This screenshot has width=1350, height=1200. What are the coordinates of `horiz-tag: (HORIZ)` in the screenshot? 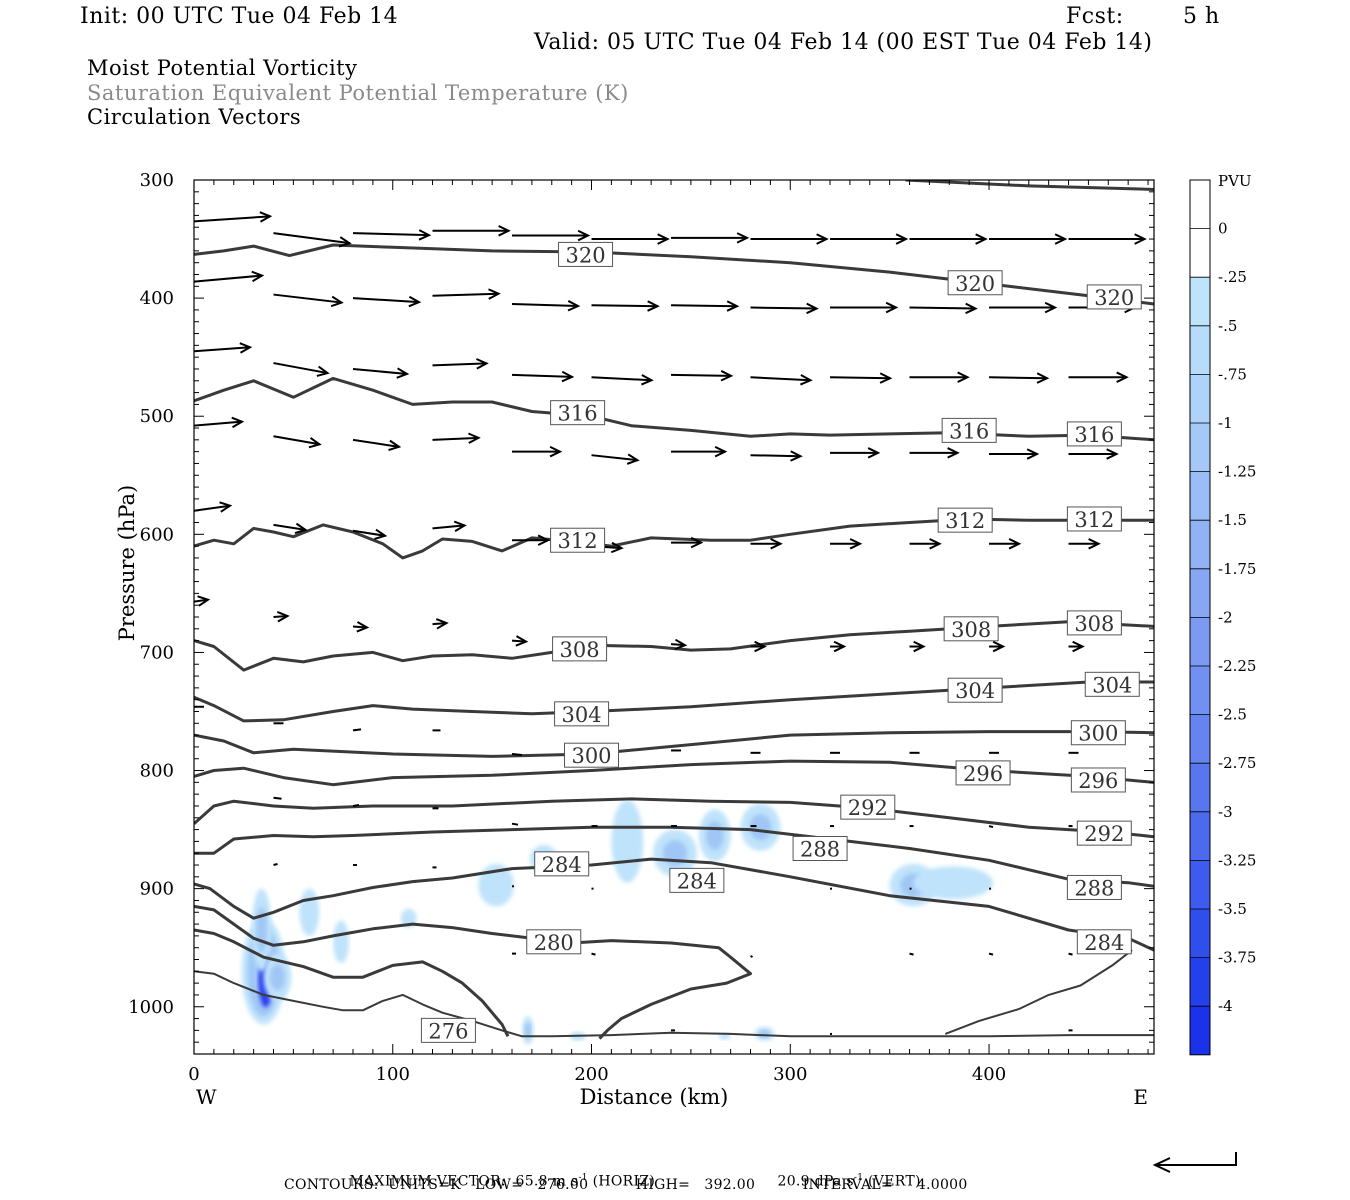 It's located at (624, 1181).